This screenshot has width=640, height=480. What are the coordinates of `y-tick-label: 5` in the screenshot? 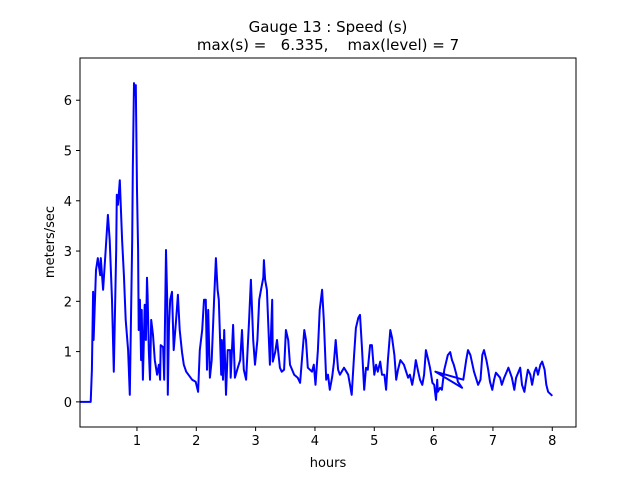 It's located at (68, 152).